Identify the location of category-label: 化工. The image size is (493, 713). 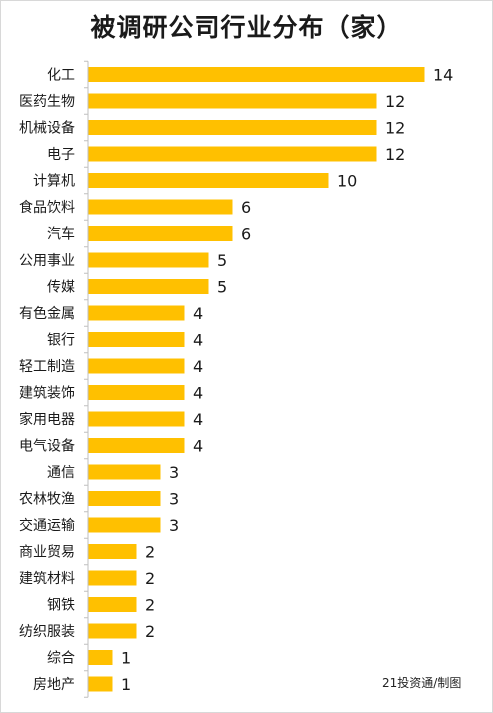
(61, 76).